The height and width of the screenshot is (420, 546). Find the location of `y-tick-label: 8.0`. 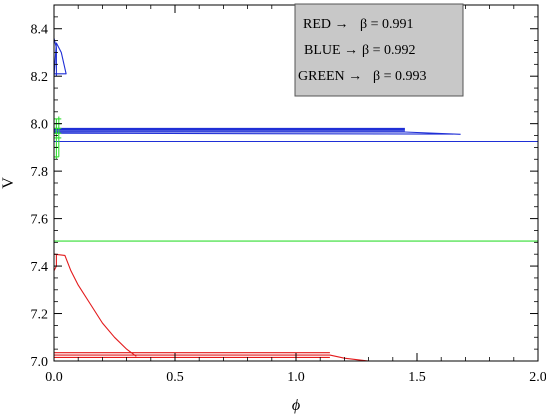

y-tick-label: 8.0 is located at coordinates (40, 125).